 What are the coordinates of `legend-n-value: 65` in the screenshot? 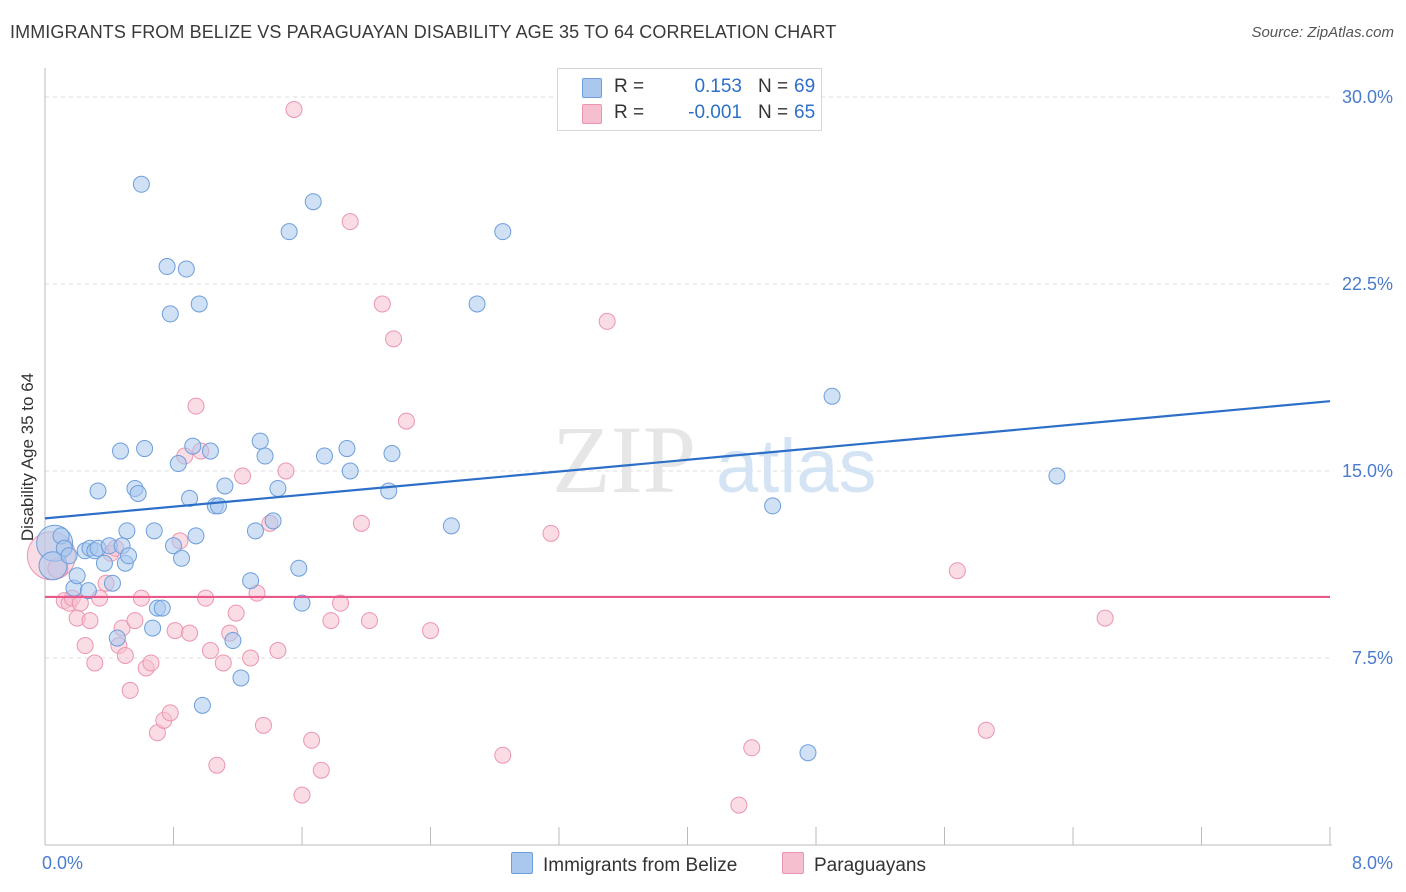 It's located at (805, 112).